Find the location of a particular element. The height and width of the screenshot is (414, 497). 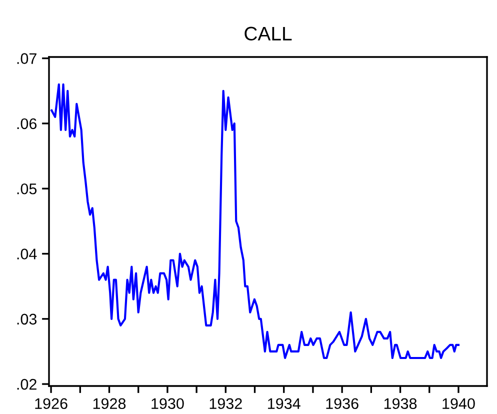

x-tick-label: 1934 is located at coordinates (284, 404).